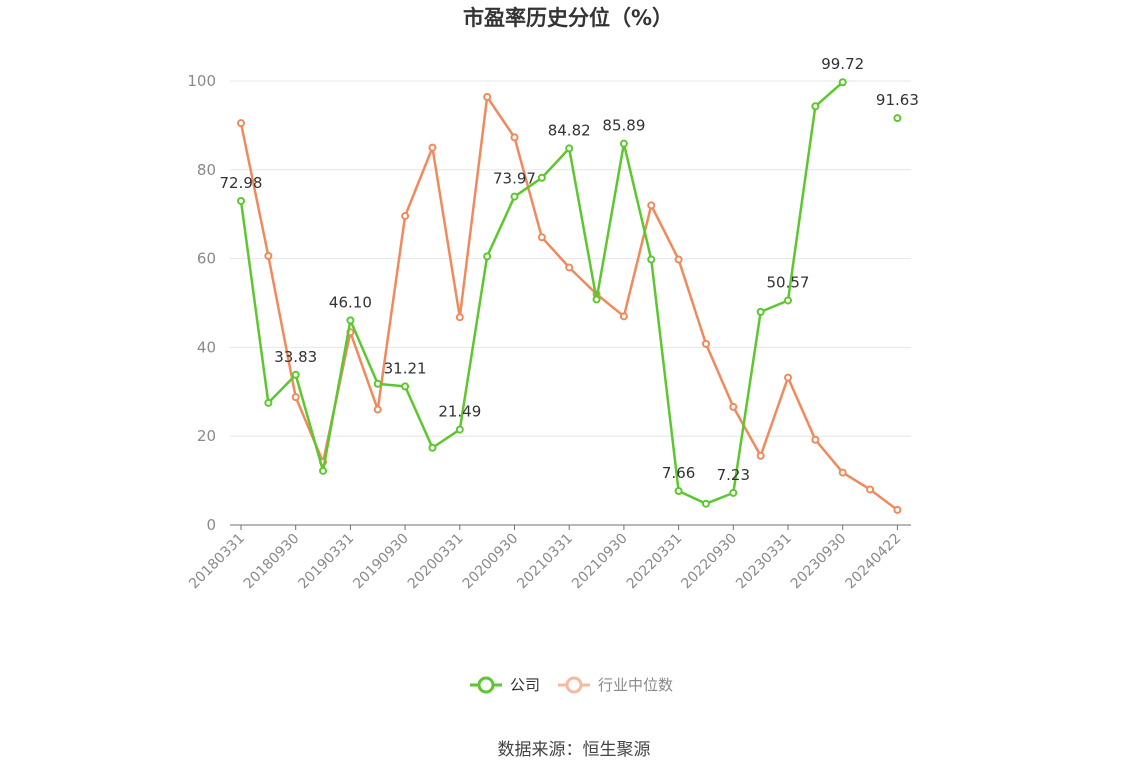  Describe the element at coordinates (327, 562) in the screenshot. I see `x-tick-label: 20190331` at that location.